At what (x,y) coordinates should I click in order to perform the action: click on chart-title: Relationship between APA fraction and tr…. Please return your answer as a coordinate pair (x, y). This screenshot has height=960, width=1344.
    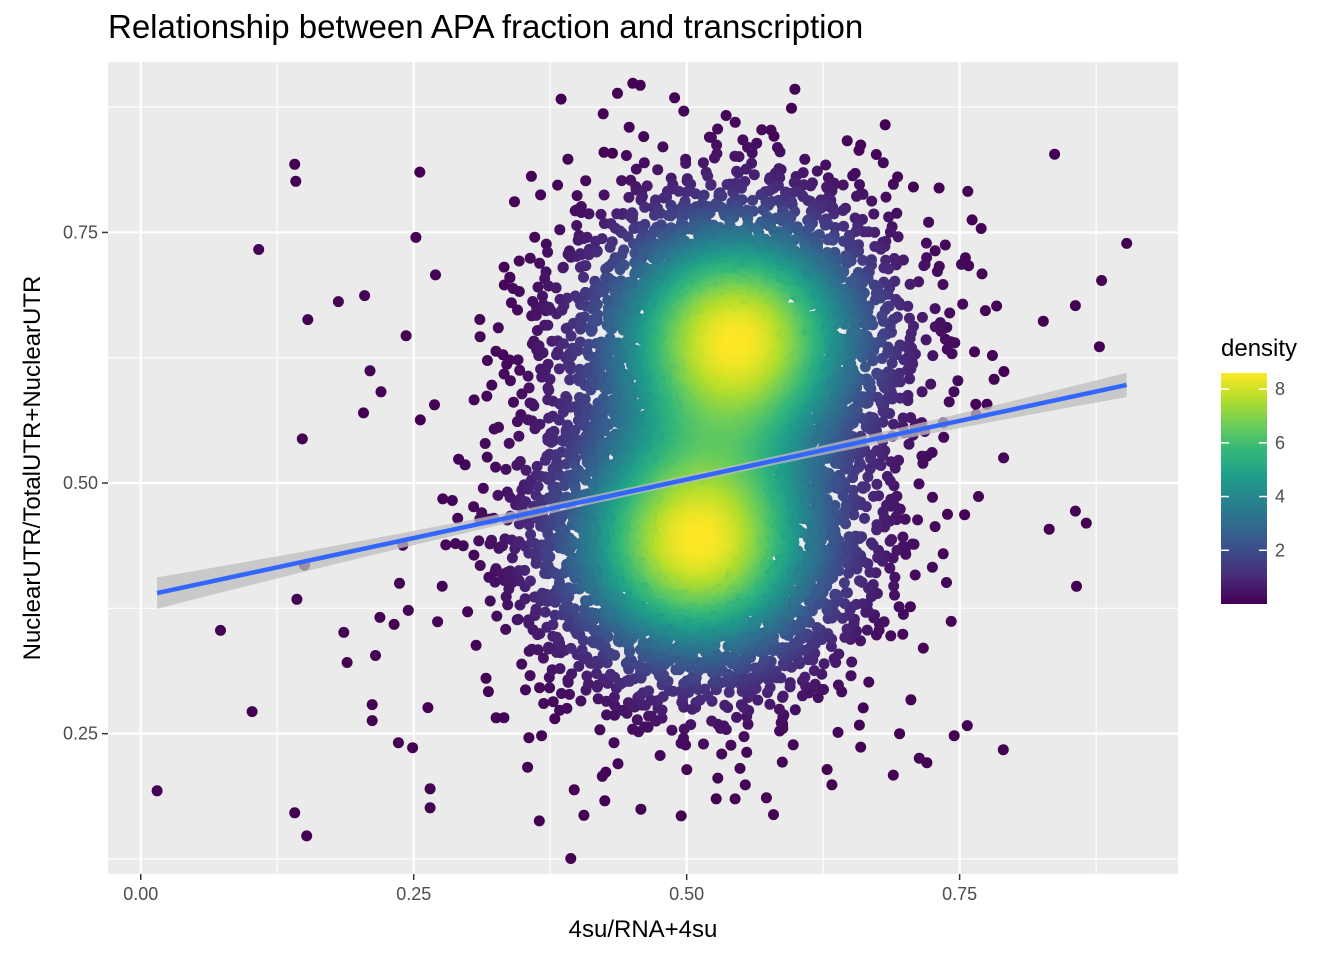
    Looking at the image, I should click on (486, 26).